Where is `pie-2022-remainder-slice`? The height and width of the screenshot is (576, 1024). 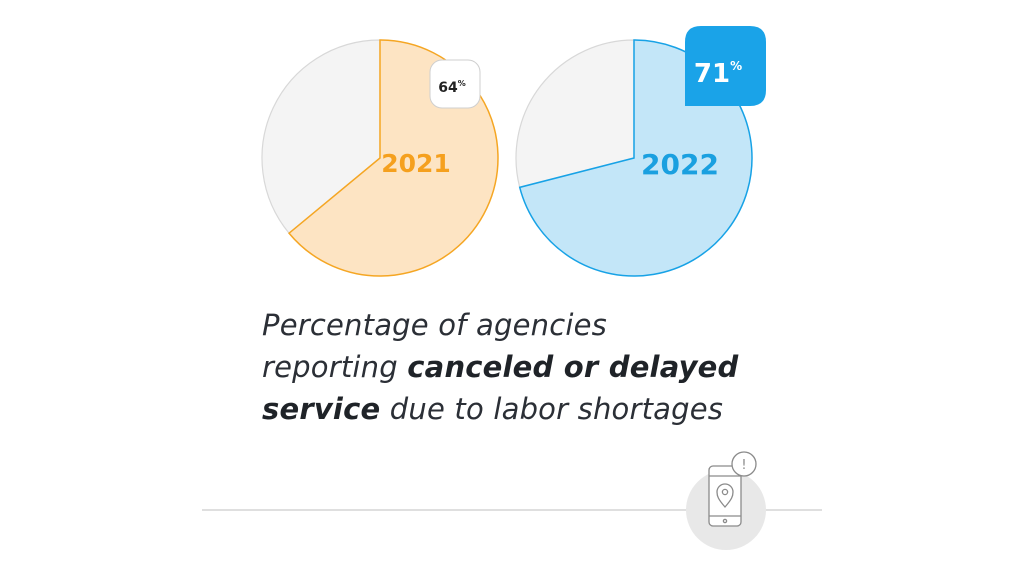 pie-2022-remainder-slice is located at coordinates (575, 114).